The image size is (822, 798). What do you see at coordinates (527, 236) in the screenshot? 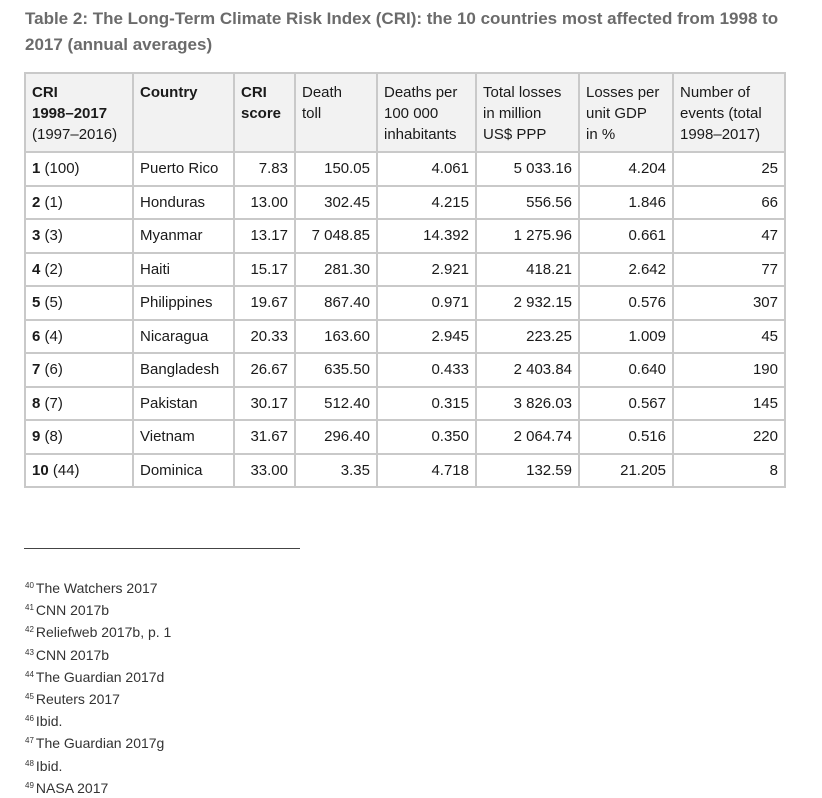
I see `losses-cell: 1 275.96` at bounding box center [527, 236].